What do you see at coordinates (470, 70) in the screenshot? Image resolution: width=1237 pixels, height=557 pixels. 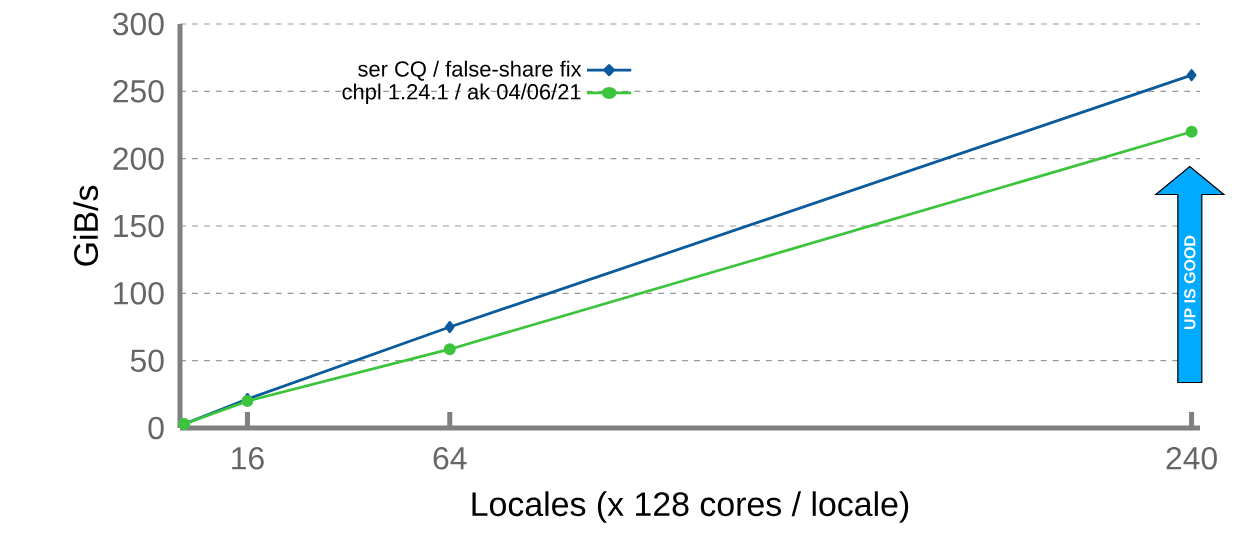 I see `legend-label: ser CQ / false-share fix` at bounding box center [470, 70].